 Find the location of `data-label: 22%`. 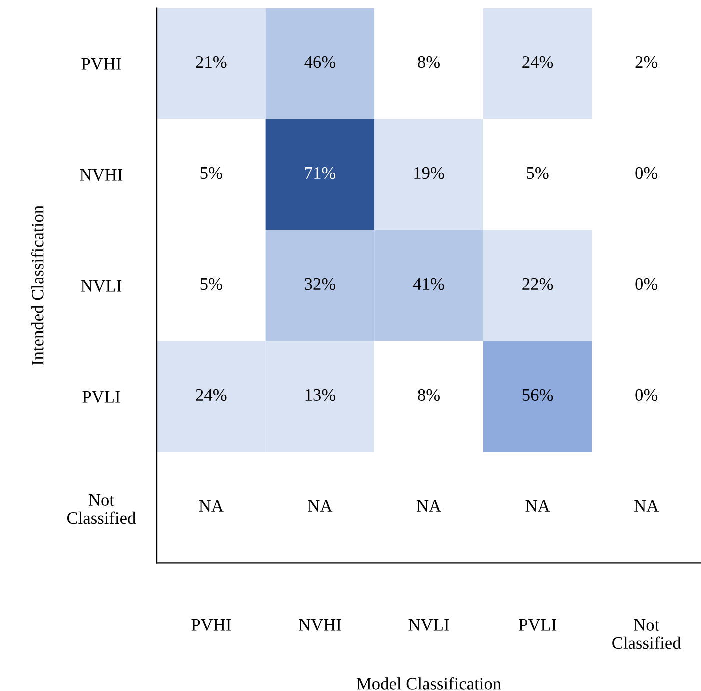

data-label: 22% is located at coordinates (538, 284).